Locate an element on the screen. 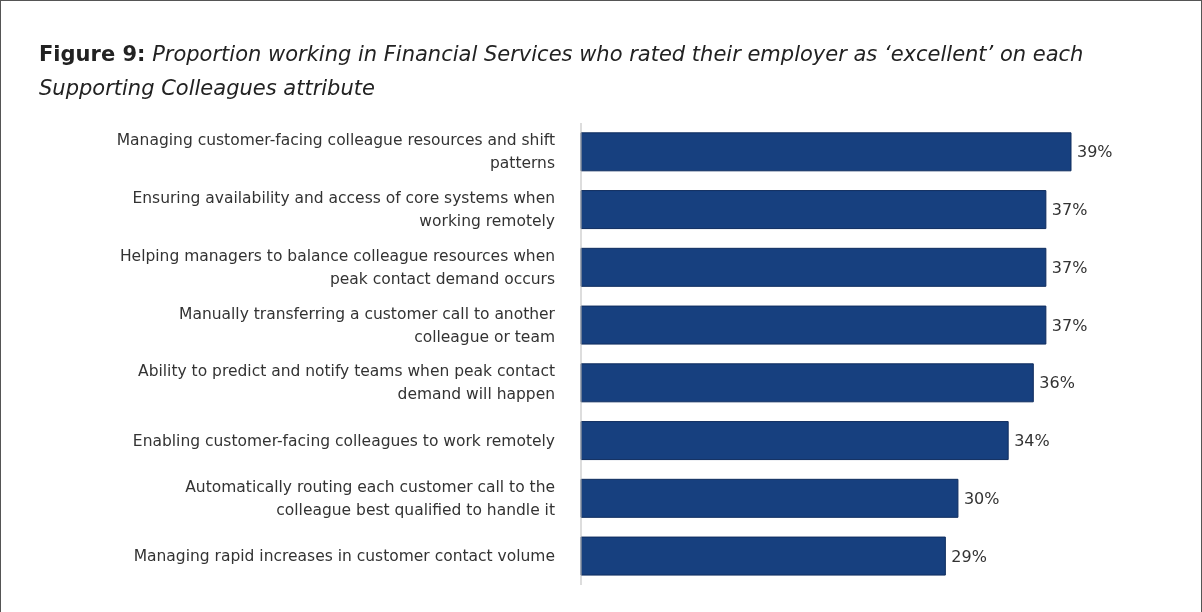  data-label: 29% is located at coordinates (969, 556).